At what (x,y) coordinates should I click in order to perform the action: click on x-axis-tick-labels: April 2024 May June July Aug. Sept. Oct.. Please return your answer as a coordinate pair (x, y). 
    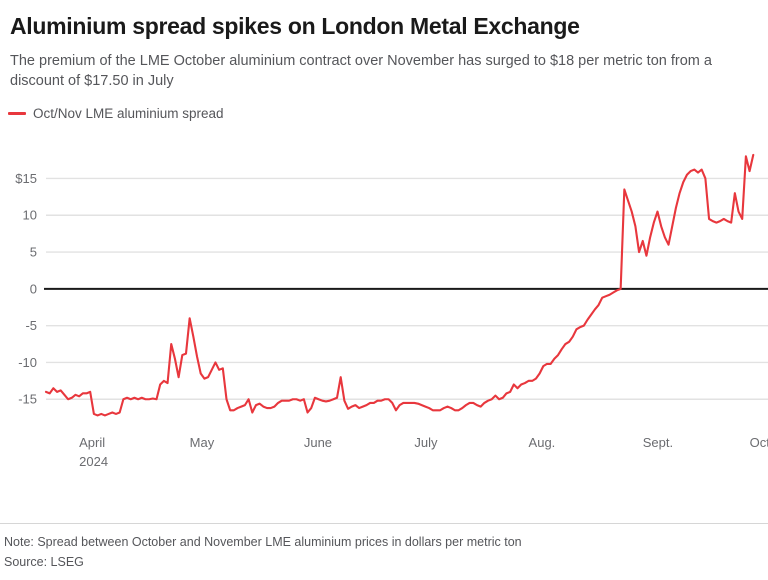
    Looking at the image, I should click on (423, 452).